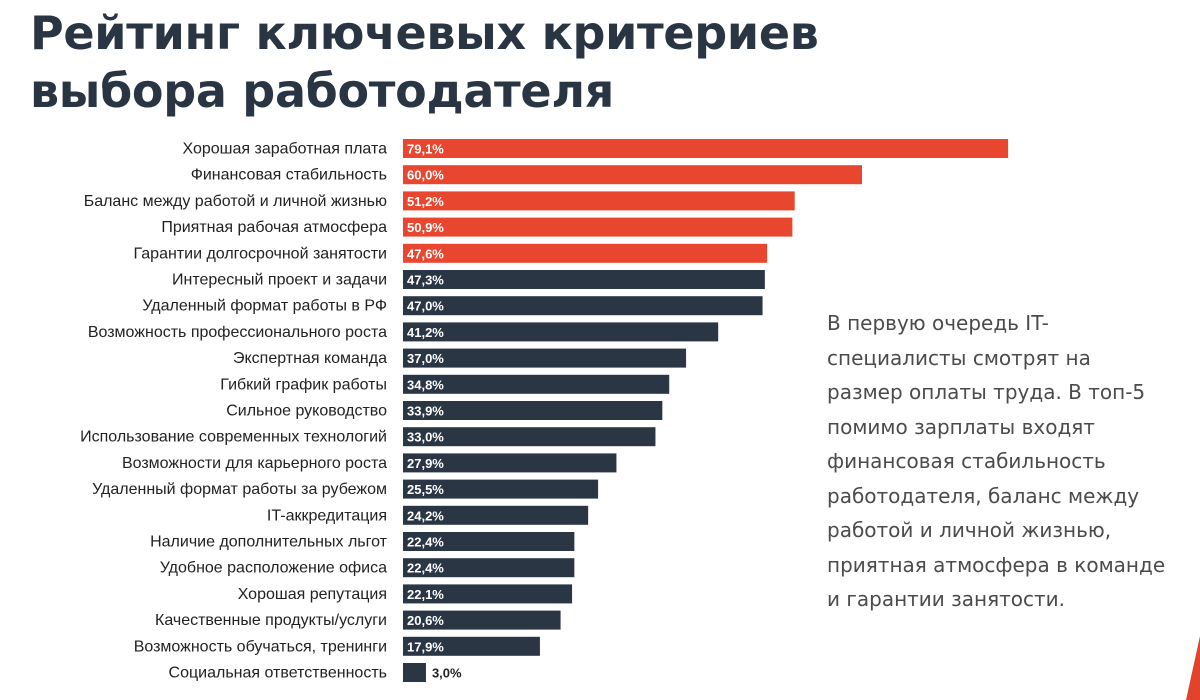 This screenshot has height=700, width=1200. Describe the element at coordinates (235, 201) in the screenshot. I see `category-label: Баланс между работой и личной жизнью` at that location.